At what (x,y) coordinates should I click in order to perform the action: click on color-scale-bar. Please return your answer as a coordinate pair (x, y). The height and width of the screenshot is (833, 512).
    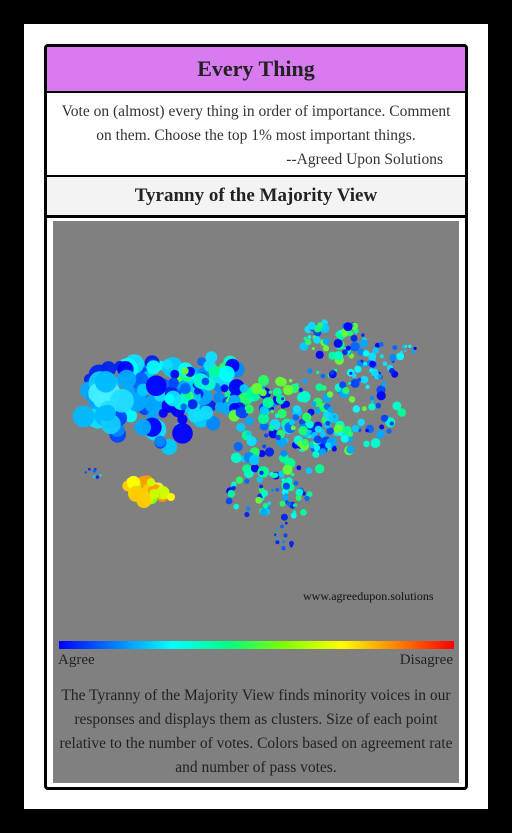
    Looking at the image, I should click on (256, 645).